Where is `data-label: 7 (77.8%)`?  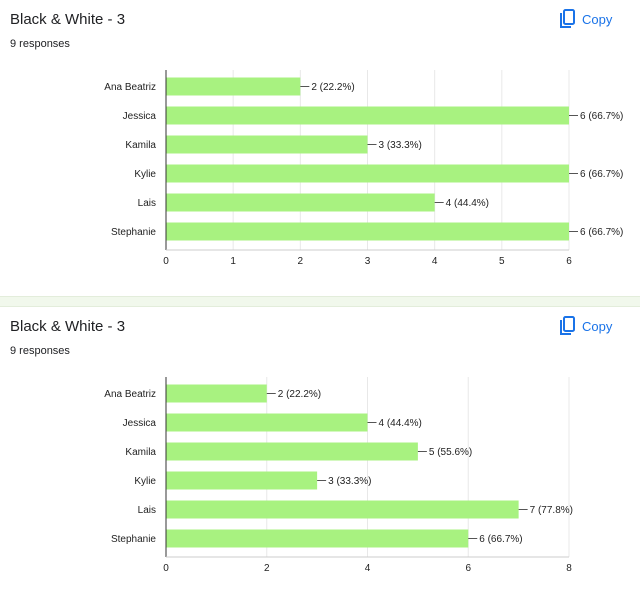
data-label: 7 (77.8%) is located at coordinates (551, 510).